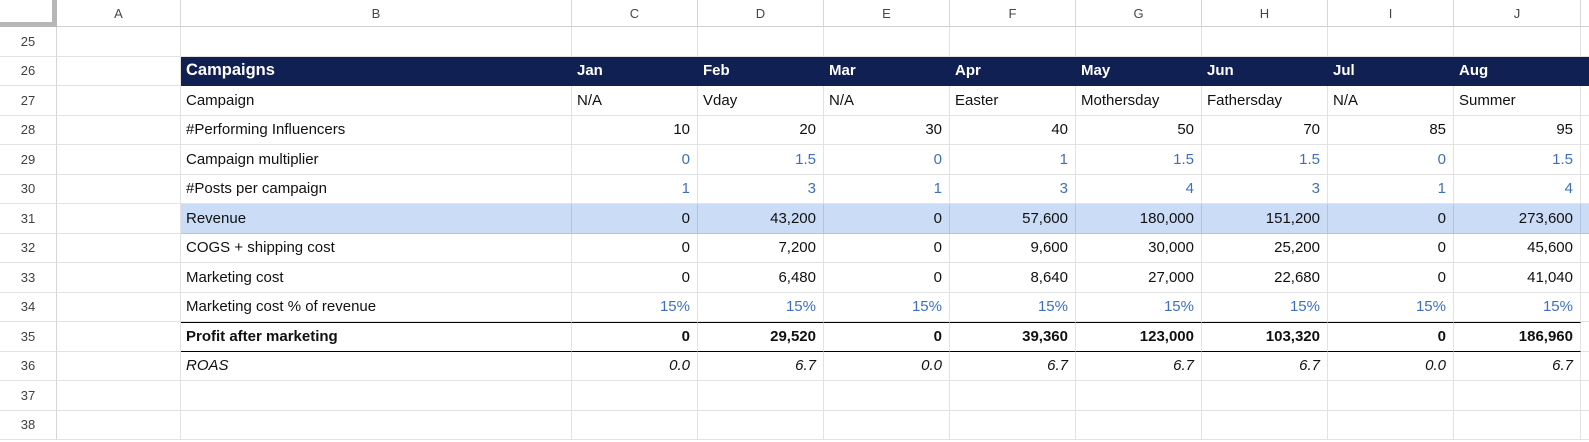 The height and width of the screenshot is (442, 1589). What do you see at coordinates (119, 71) in the screenshot?
I see `cell-A26` at bounding box center [119, 71].